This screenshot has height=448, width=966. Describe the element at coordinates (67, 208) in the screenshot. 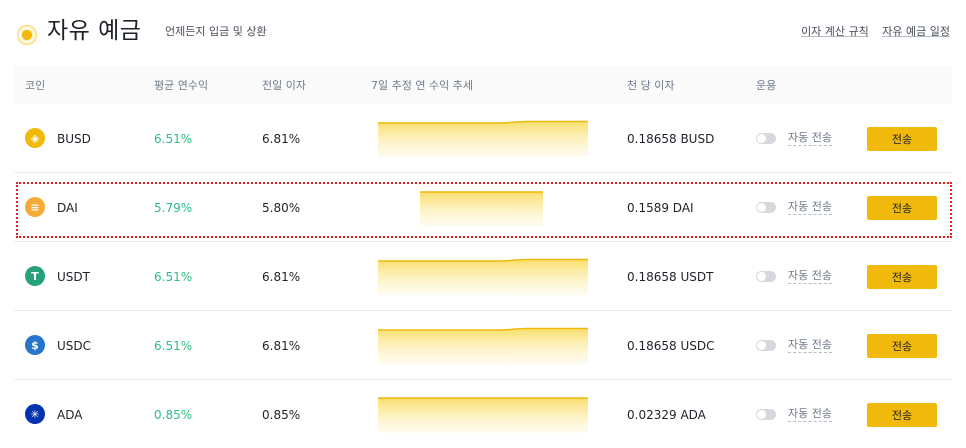

I see `coin-name: DAI` at that location.